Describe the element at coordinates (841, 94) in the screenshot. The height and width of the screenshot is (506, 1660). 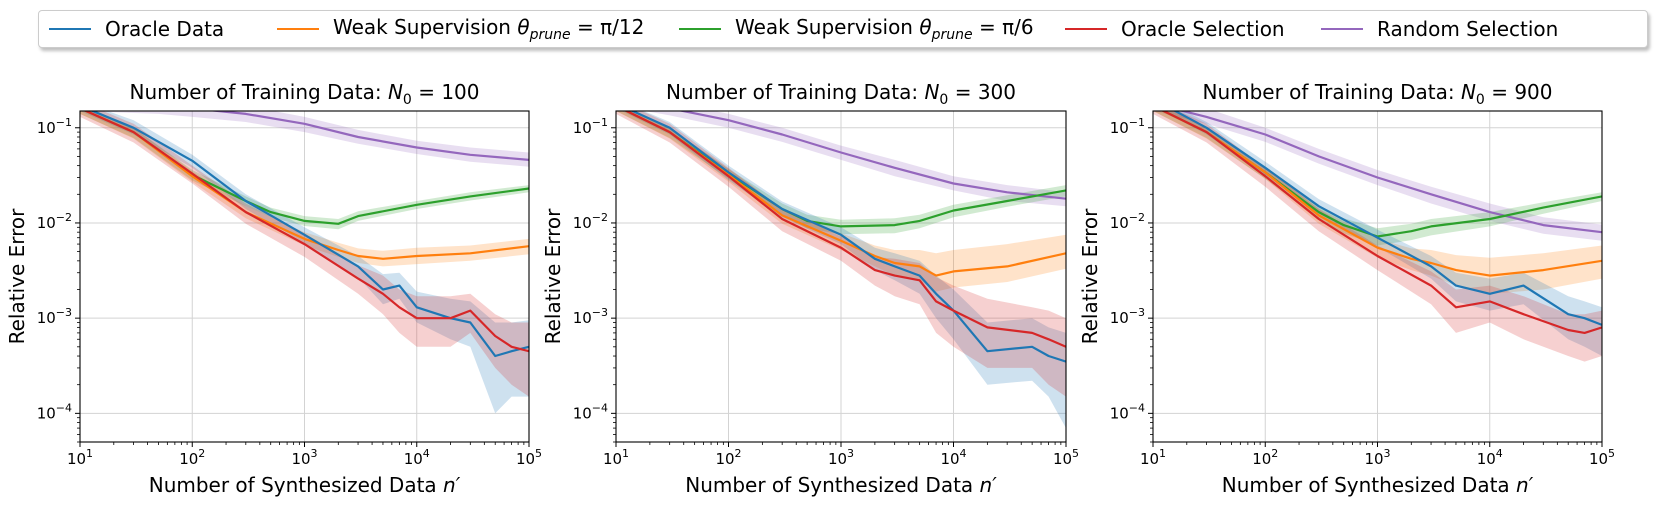
I see `panel-title: Number of Training Data: N0 = 300` at that location.